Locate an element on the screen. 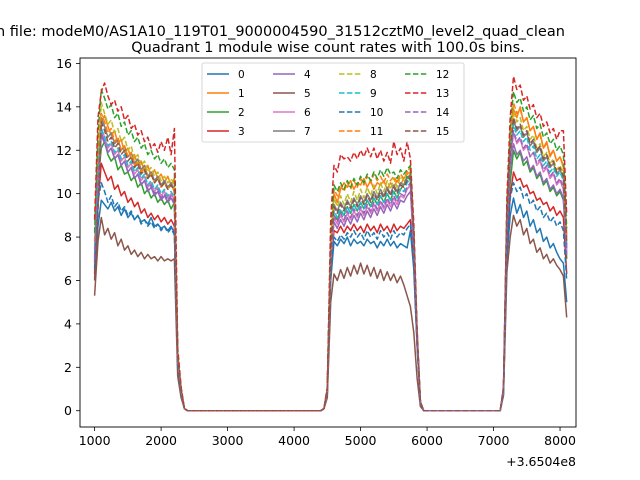 This screenshot has height=480, width=640. legend-label-7: 7 is located at coordinates (307, 132).